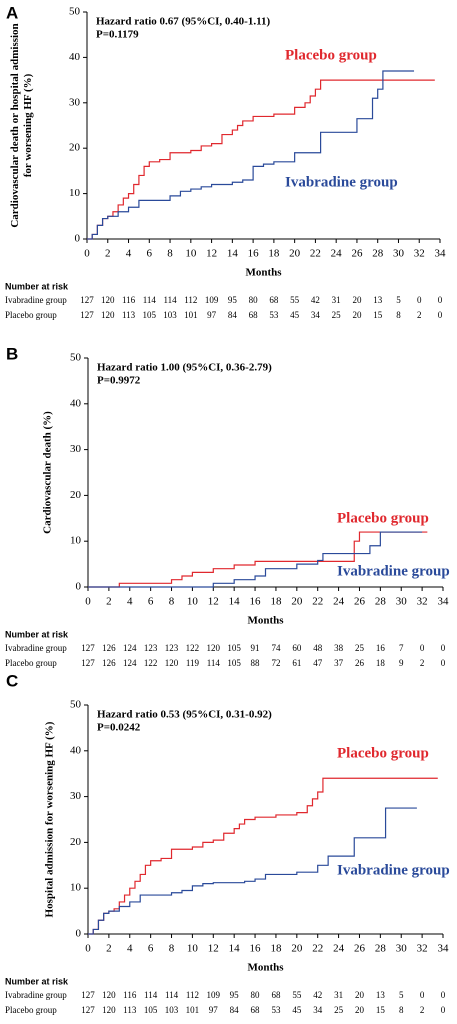  Describe the element at coordinates (276, 602) in the screenshot. I see `x-tick-label: 18` at that location.